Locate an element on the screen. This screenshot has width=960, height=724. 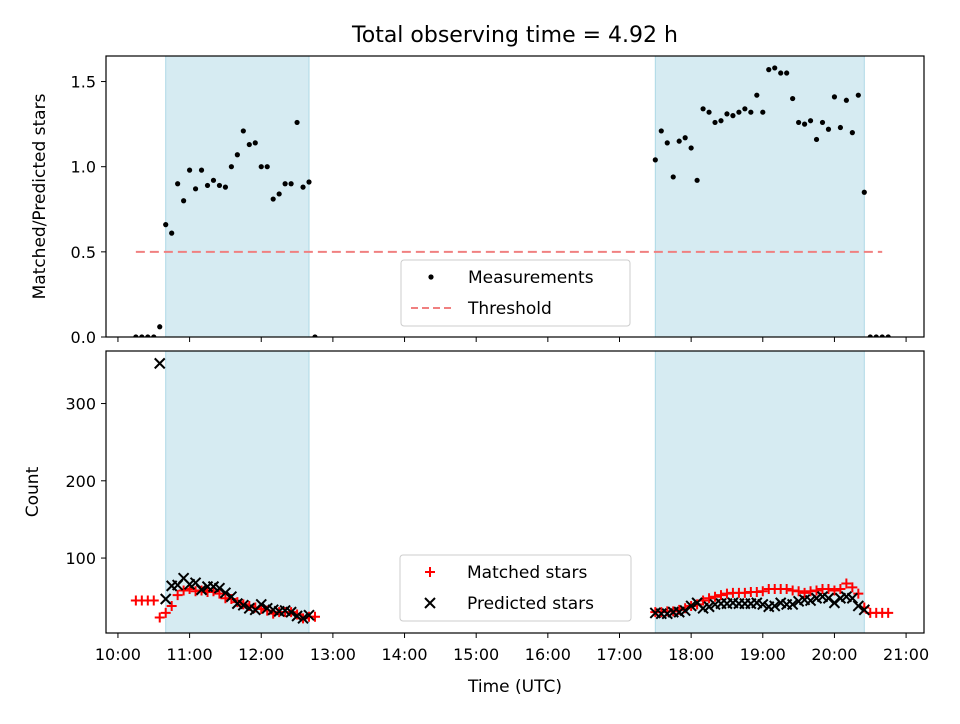
x-tick-label: 13:00 is located at coordinates (333, 654).